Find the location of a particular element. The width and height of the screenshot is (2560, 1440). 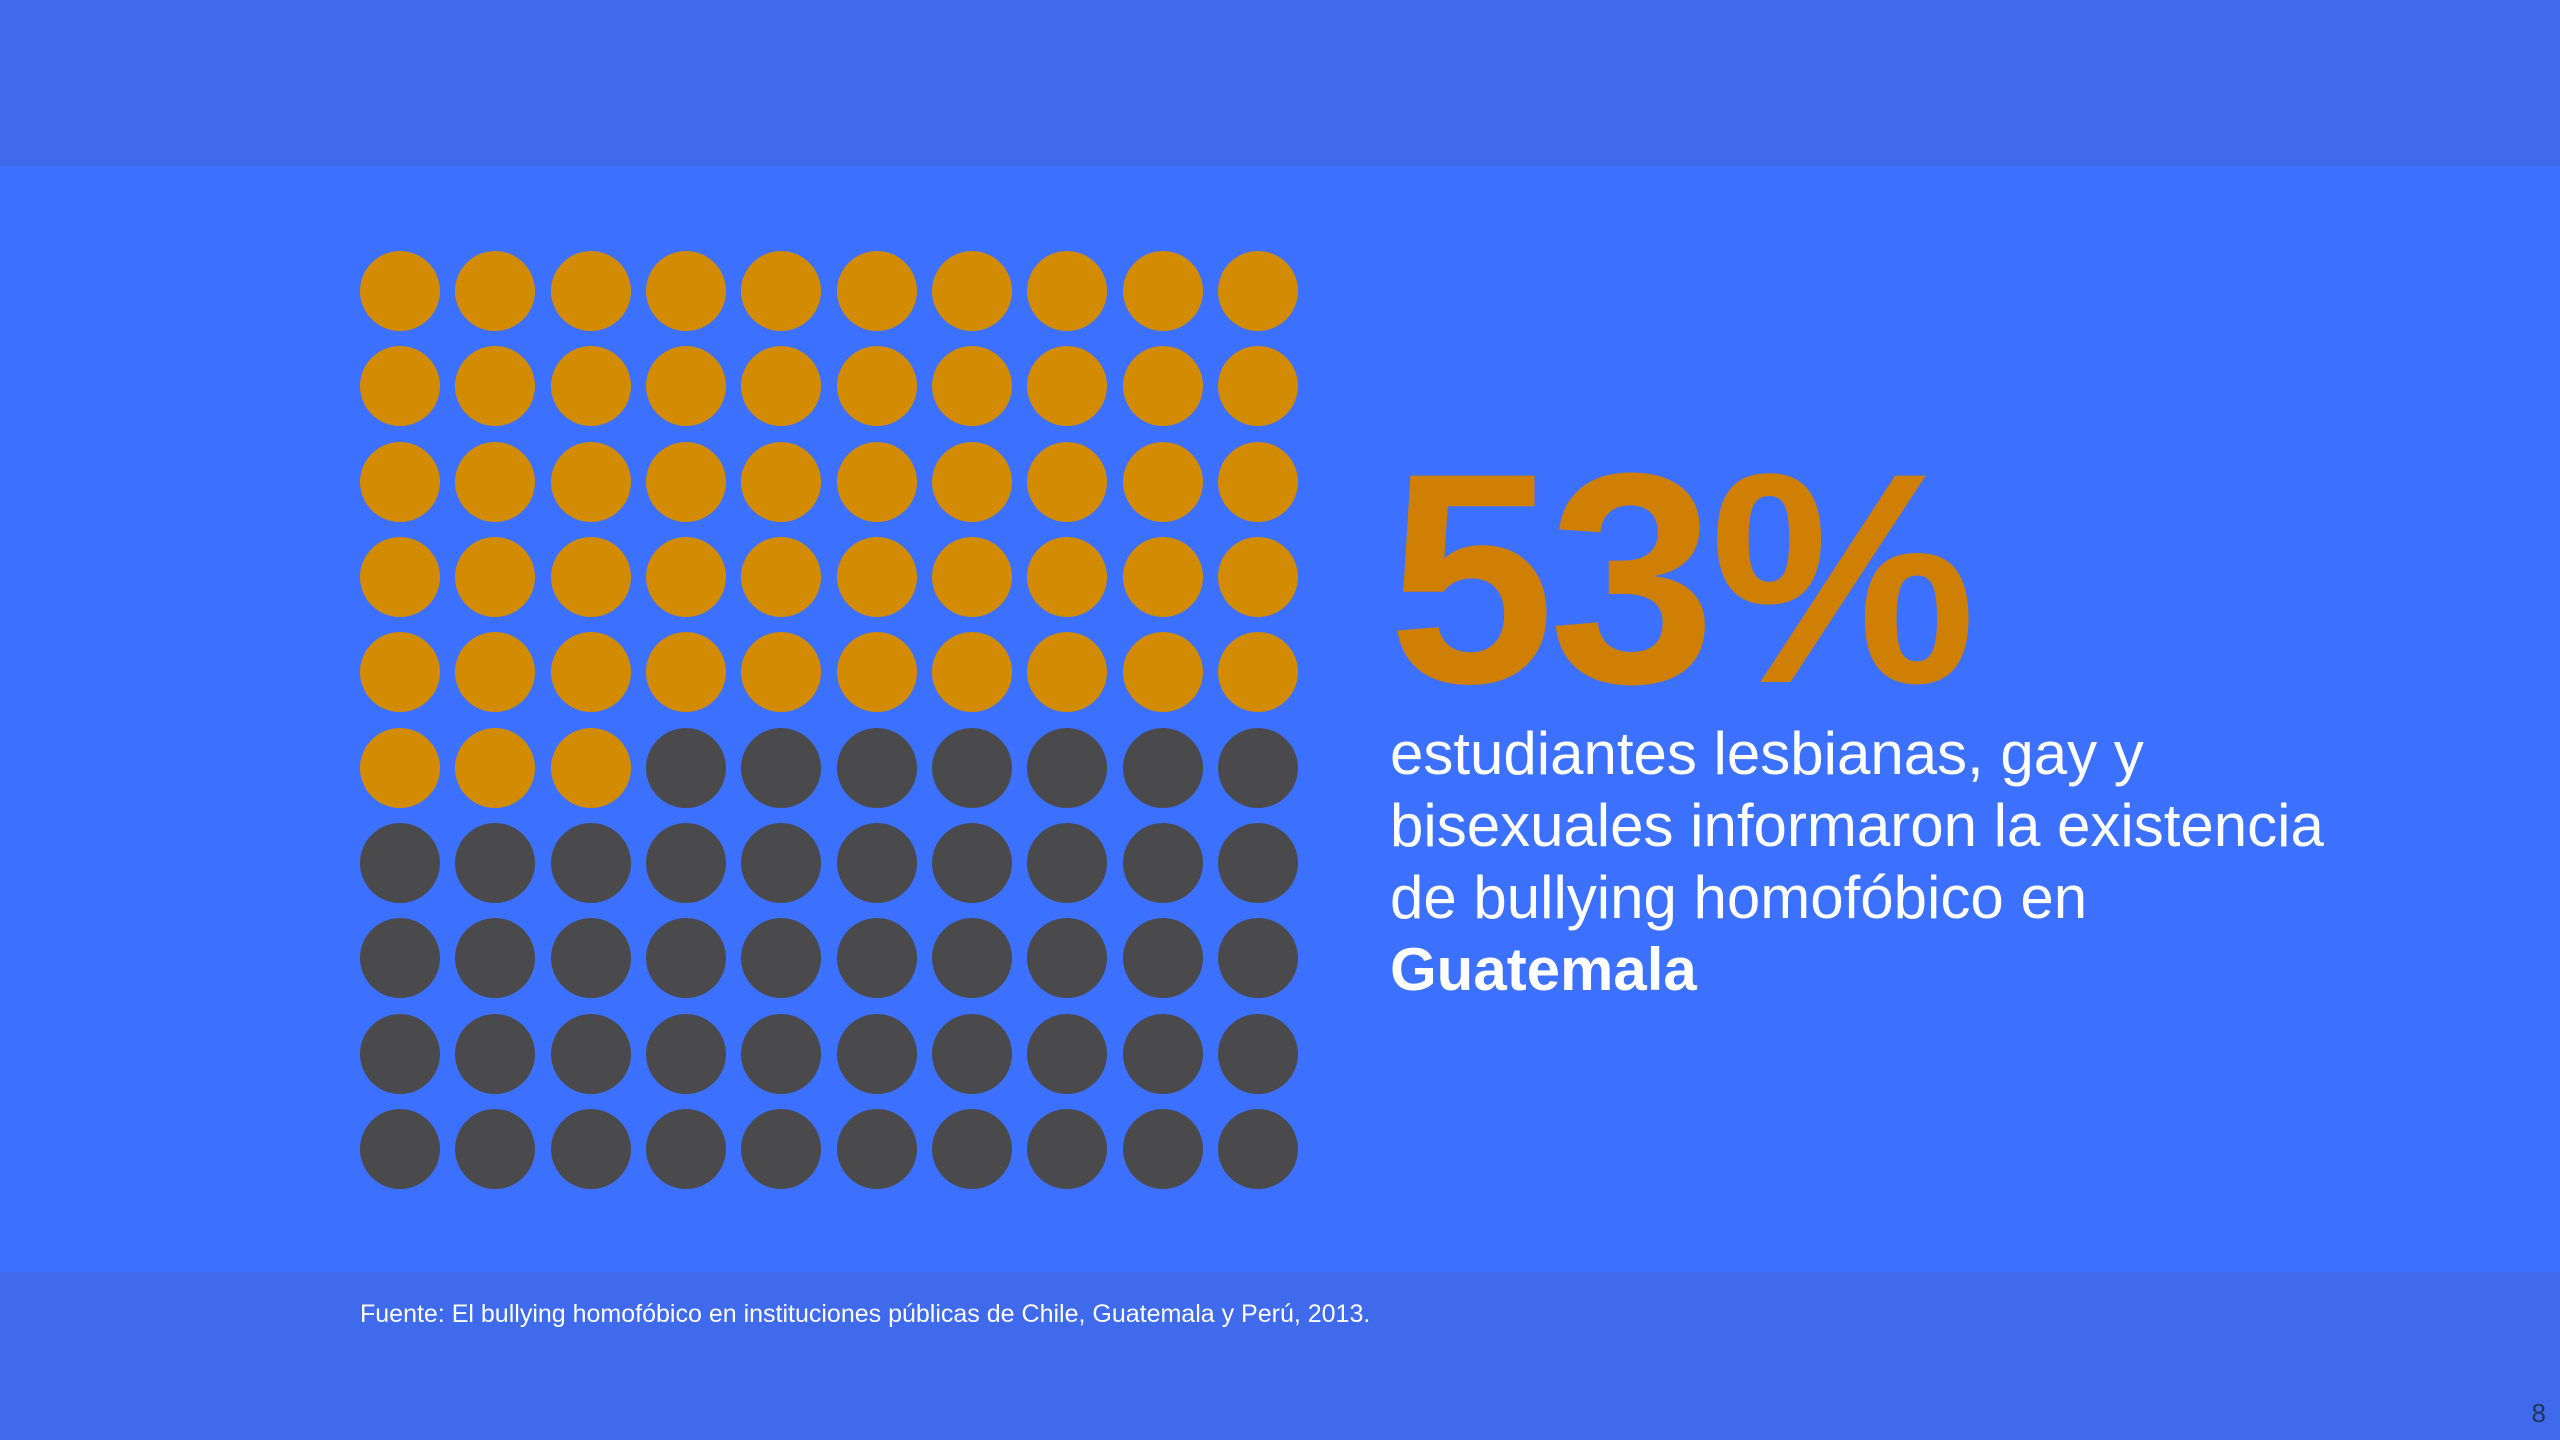

page-number: 8 is located at coordinates (2538, 1413).